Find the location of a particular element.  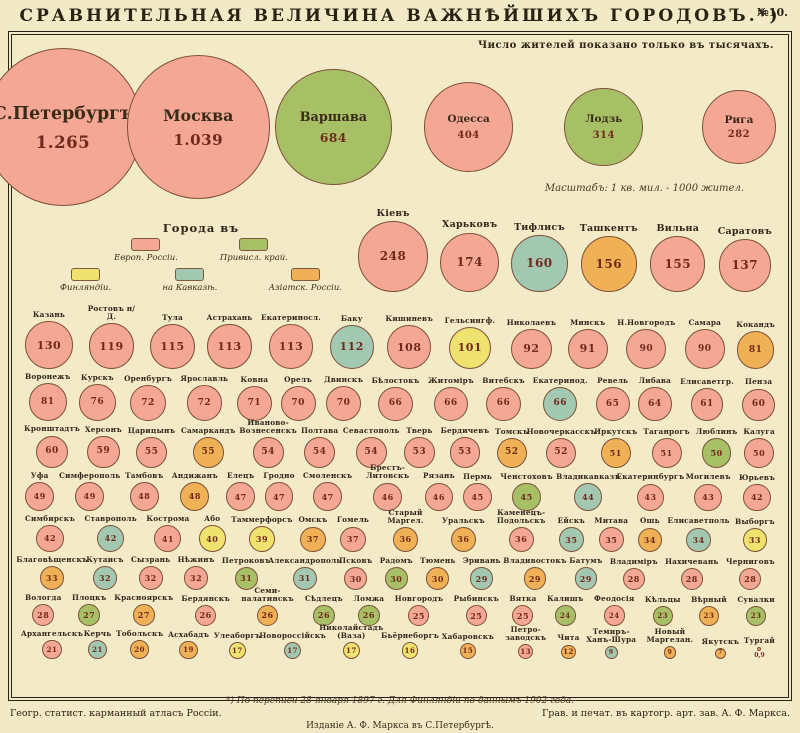

footer-atlas-title: Геогр. статист. карманный атласъ Россіи. is located at coordinates (116, 713).